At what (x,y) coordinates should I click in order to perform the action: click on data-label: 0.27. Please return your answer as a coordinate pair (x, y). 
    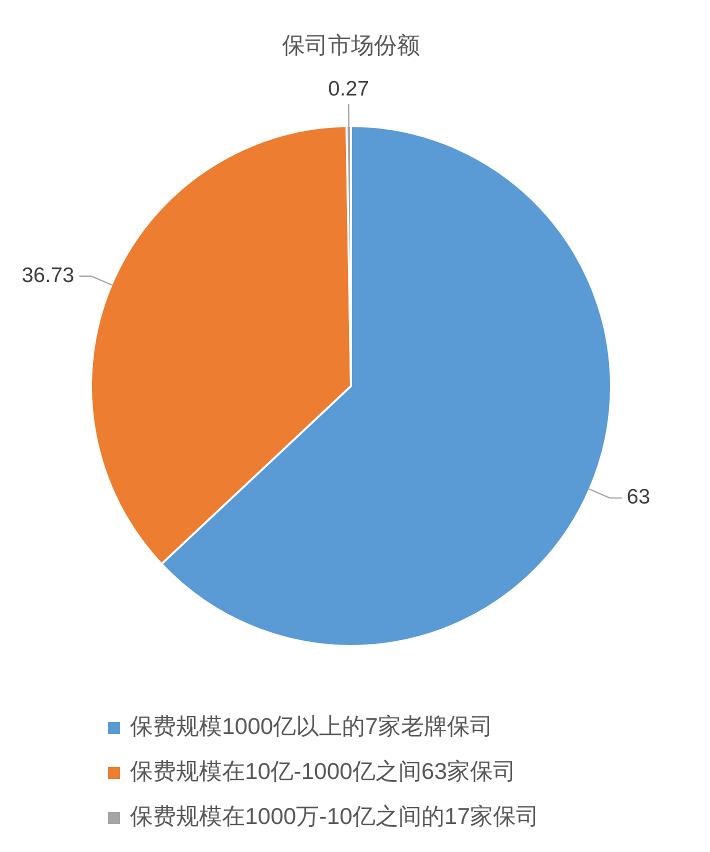
    Looking at the image, I should click on (349, 89).